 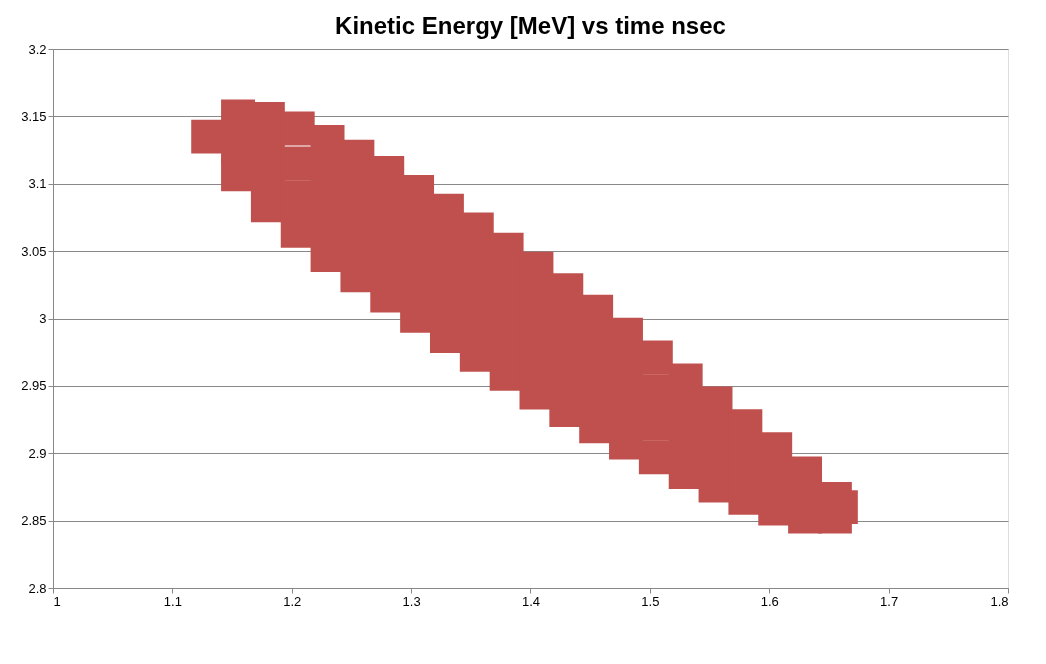 What do you see at coordinates (37, 184) in the screenshot?
I see `y-tick-label: 3.1` at bounding box center [37, 184].